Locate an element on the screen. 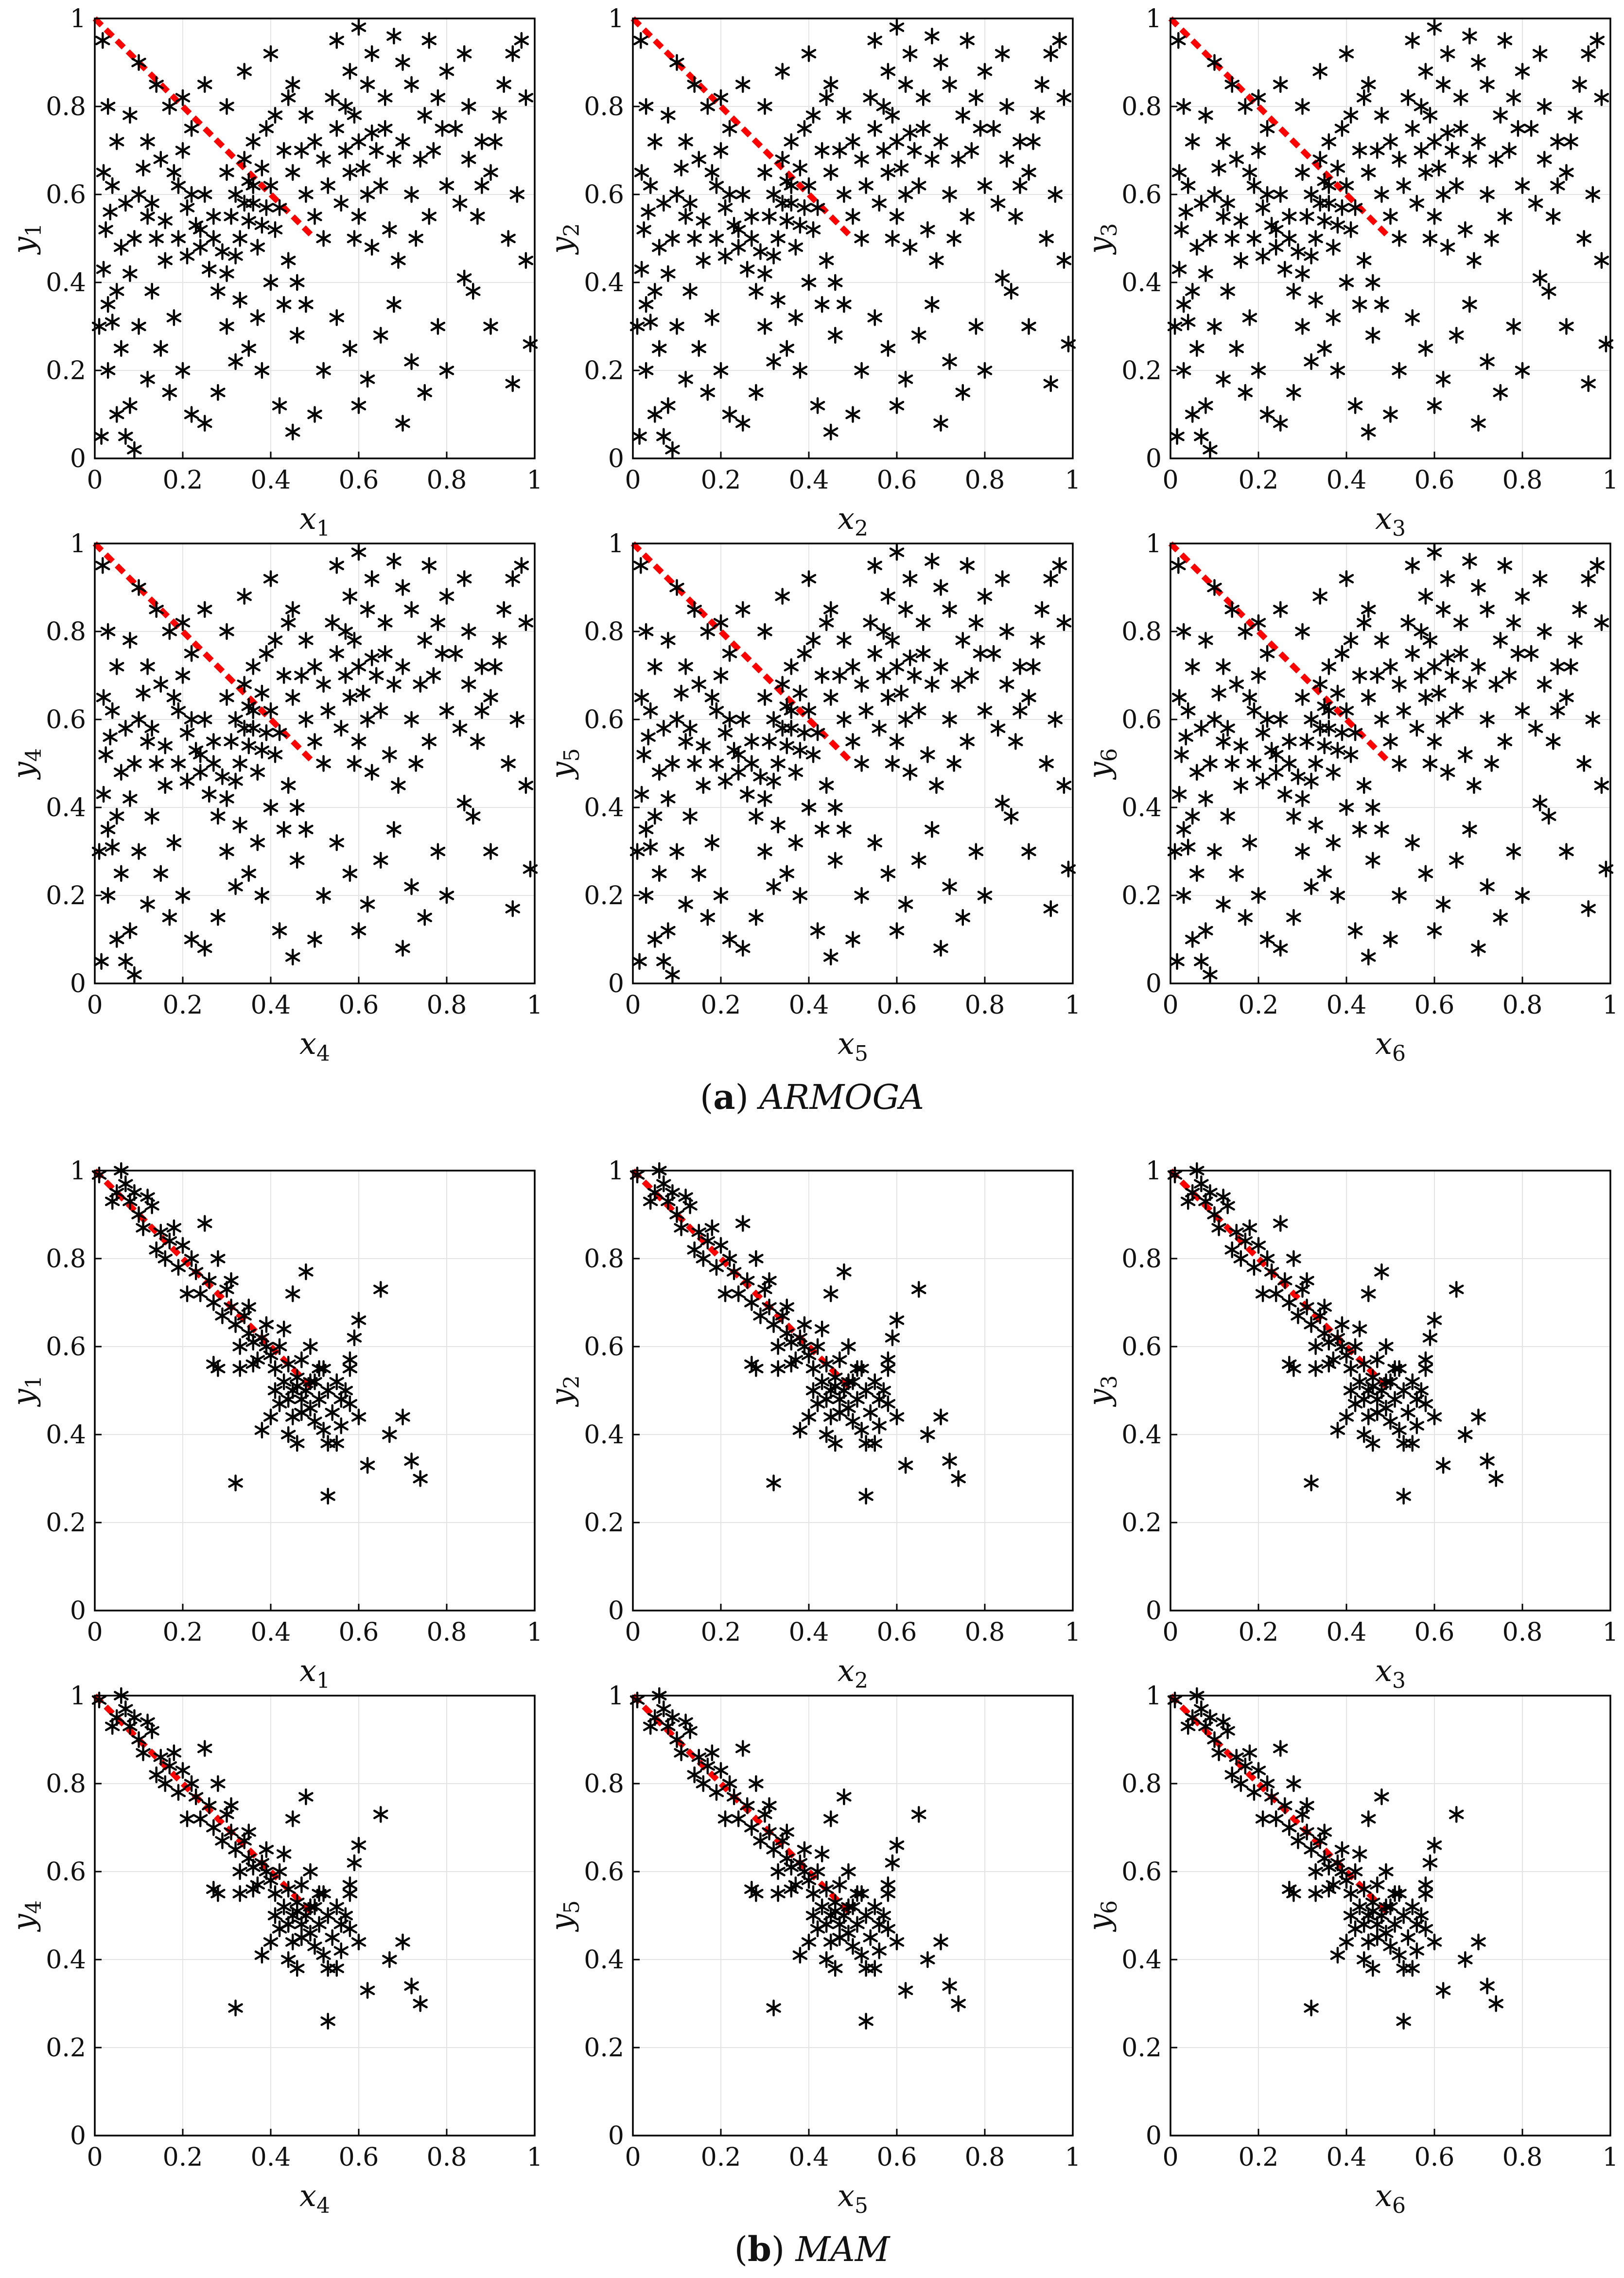 This screenshot has height=2278, width=1624. y-tick-label: 0.2 is located at coordinates (604, 1523).